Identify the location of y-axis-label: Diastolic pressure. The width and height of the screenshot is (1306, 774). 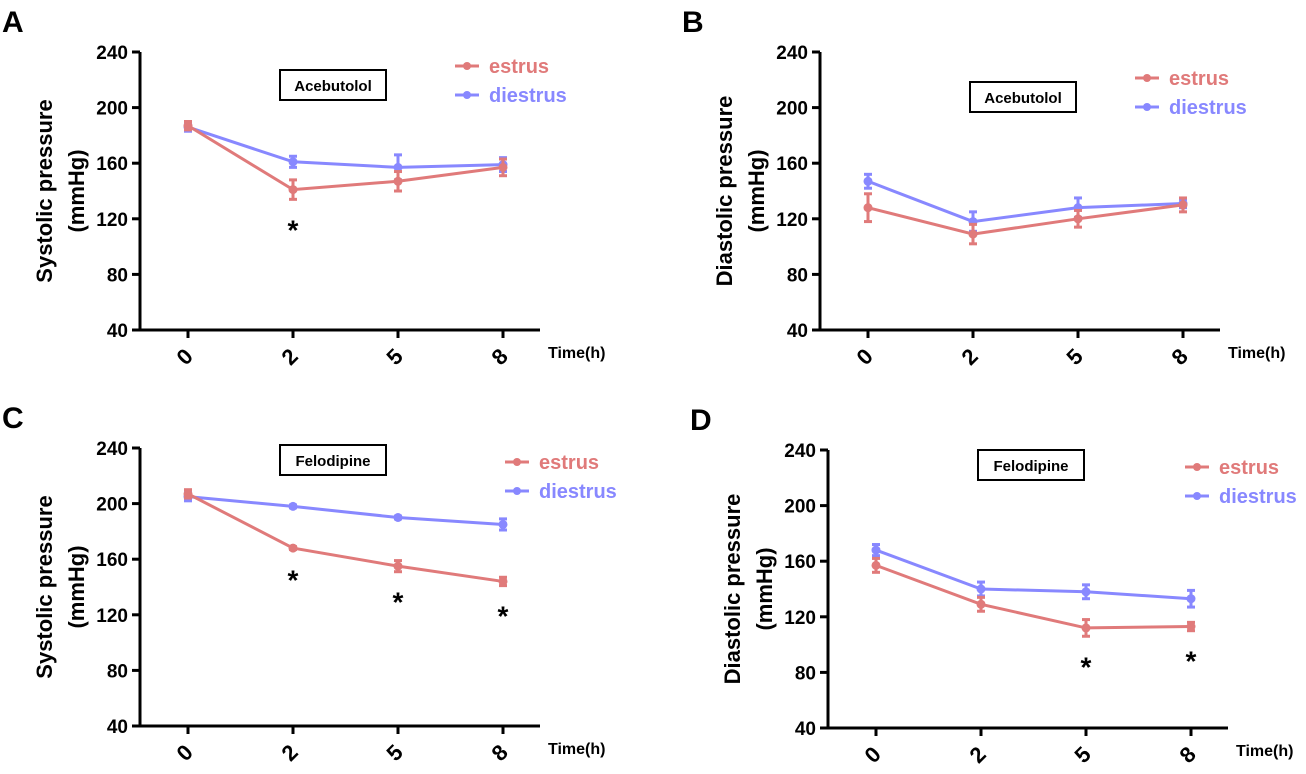
(724, 191).